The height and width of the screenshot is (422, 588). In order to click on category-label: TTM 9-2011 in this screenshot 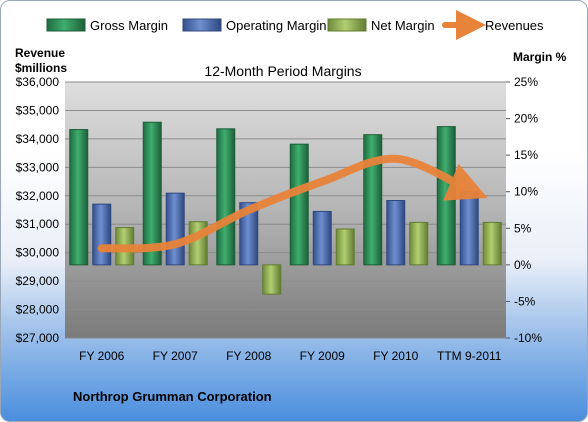, I will do `click(469, 356)`.